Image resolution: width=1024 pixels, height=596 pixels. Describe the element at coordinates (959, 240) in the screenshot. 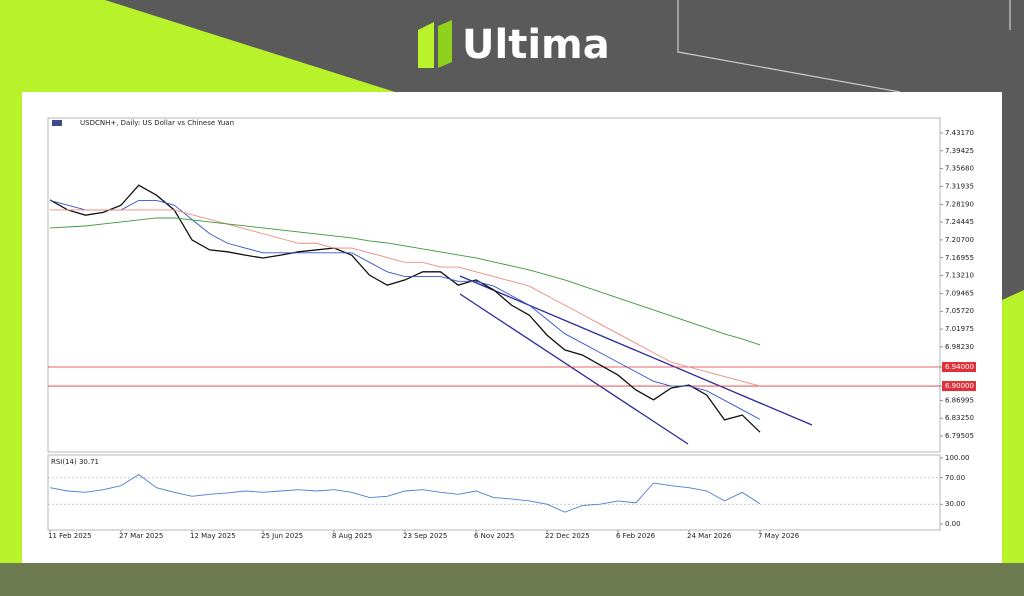

I see `y-tick-label: 7.20700` at that location.